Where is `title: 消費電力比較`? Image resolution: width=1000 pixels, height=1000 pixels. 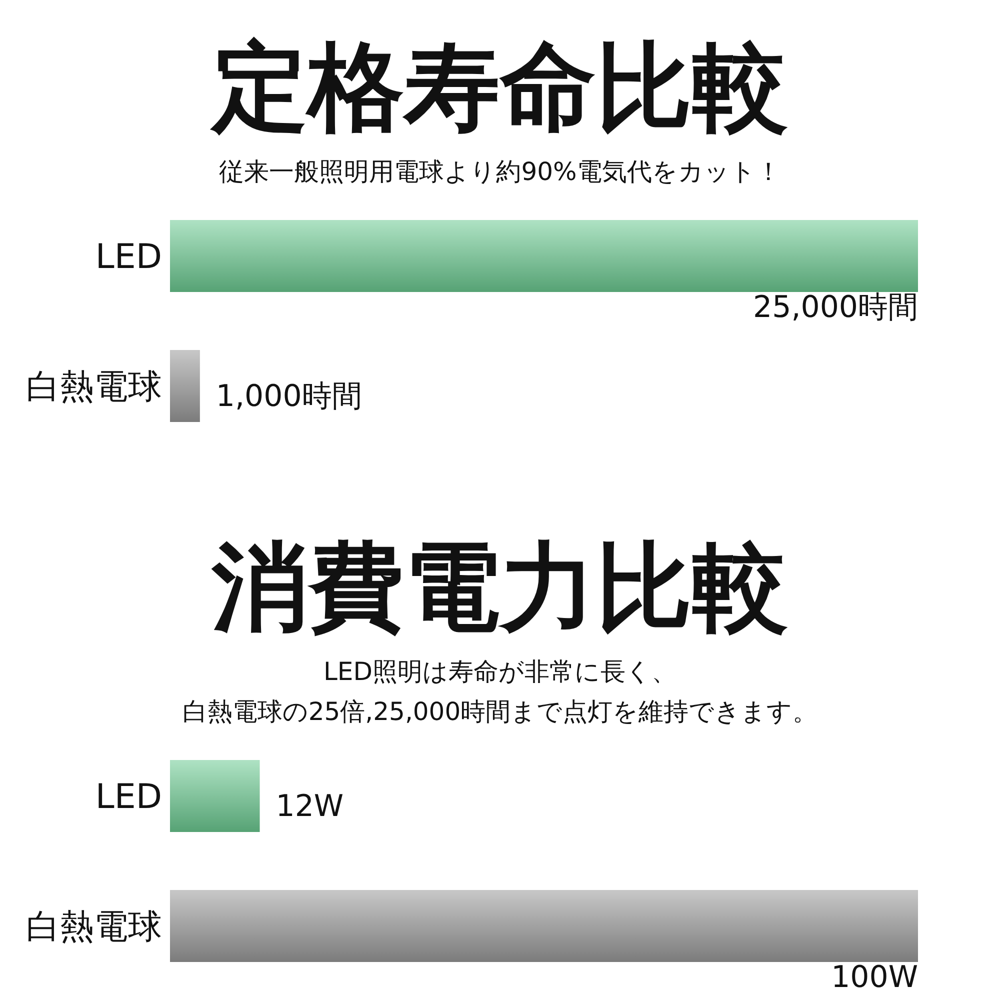 title: 消費電力比較 is located at coordinates (500, 587).